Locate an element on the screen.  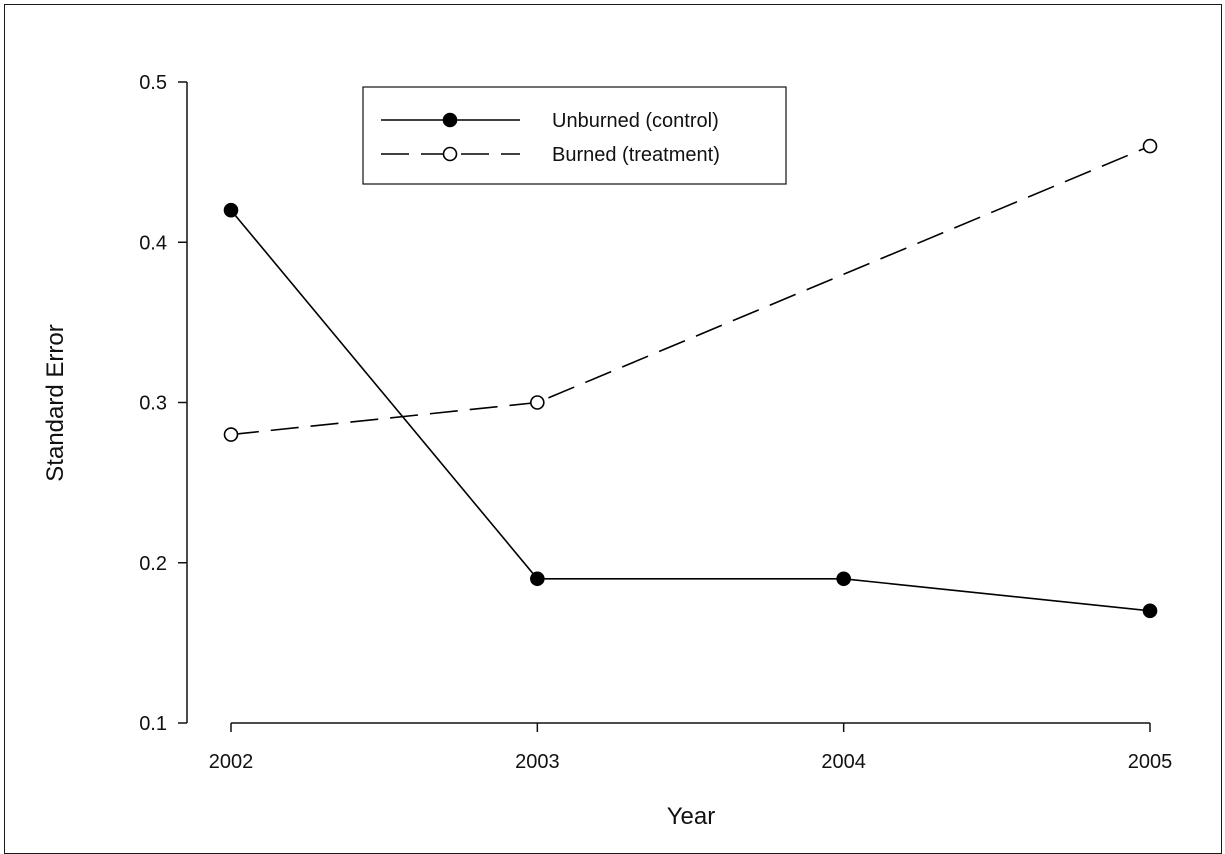
y-tick-label: 0.4 is located at coordinates (153, 243).